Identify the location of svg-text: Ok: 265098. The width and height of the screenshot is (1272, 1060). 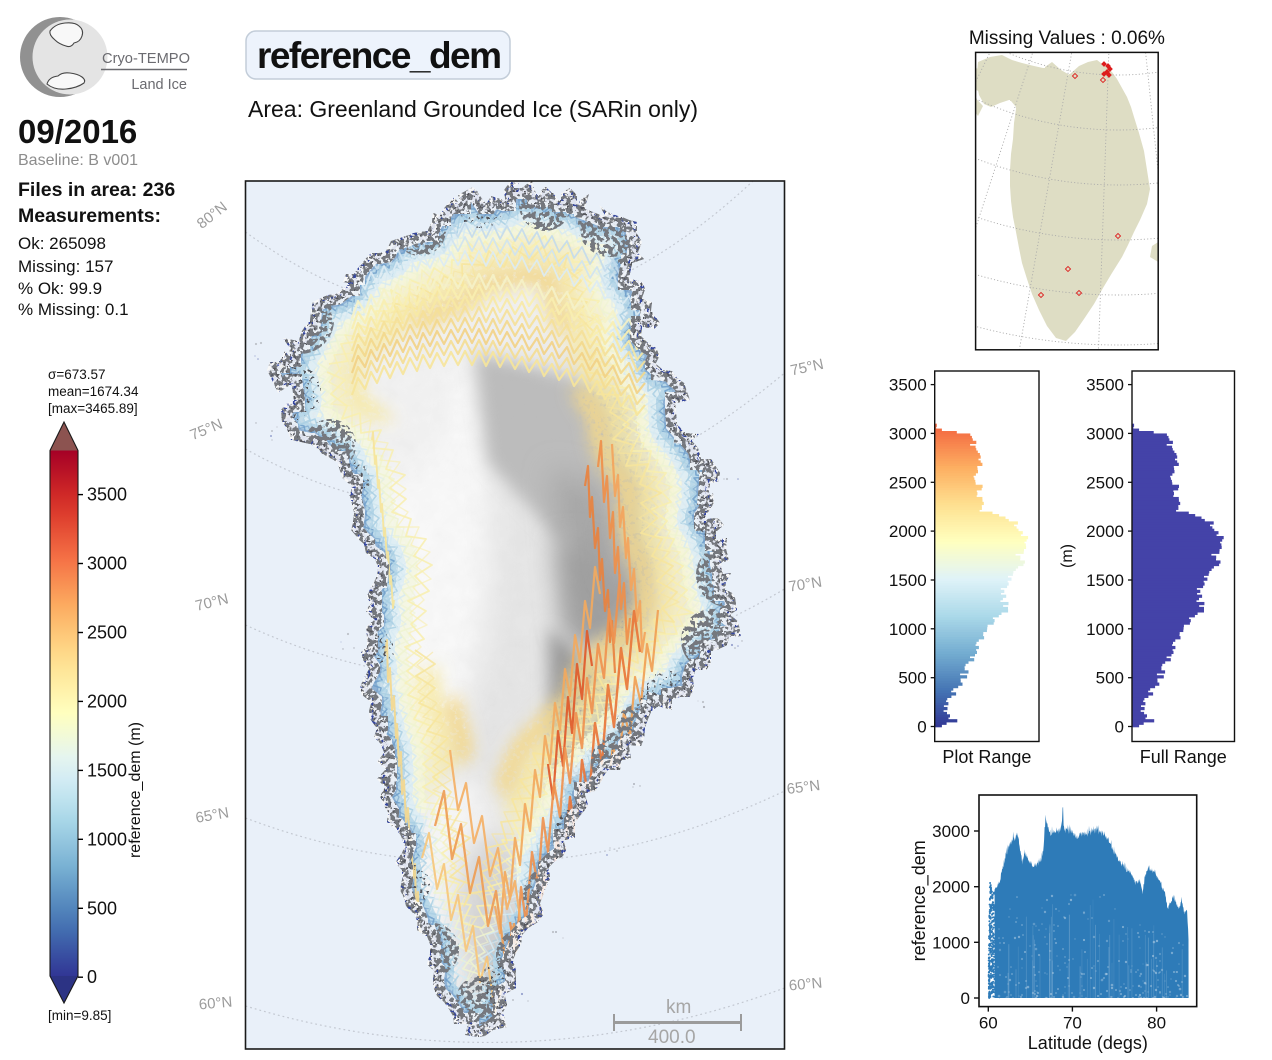
(62, 243).